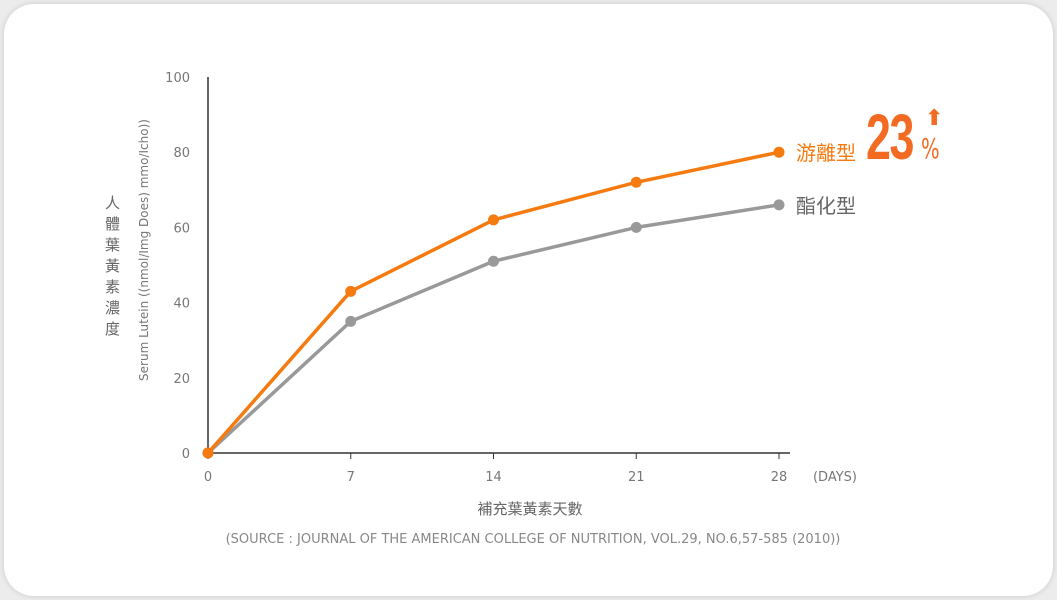 This screenshot has height=600, width=1057. What do you see at coordinates (934, 118) in the screenshot?
I see `arrow-up-icon: ⬆` at bounding box center [934, 118].